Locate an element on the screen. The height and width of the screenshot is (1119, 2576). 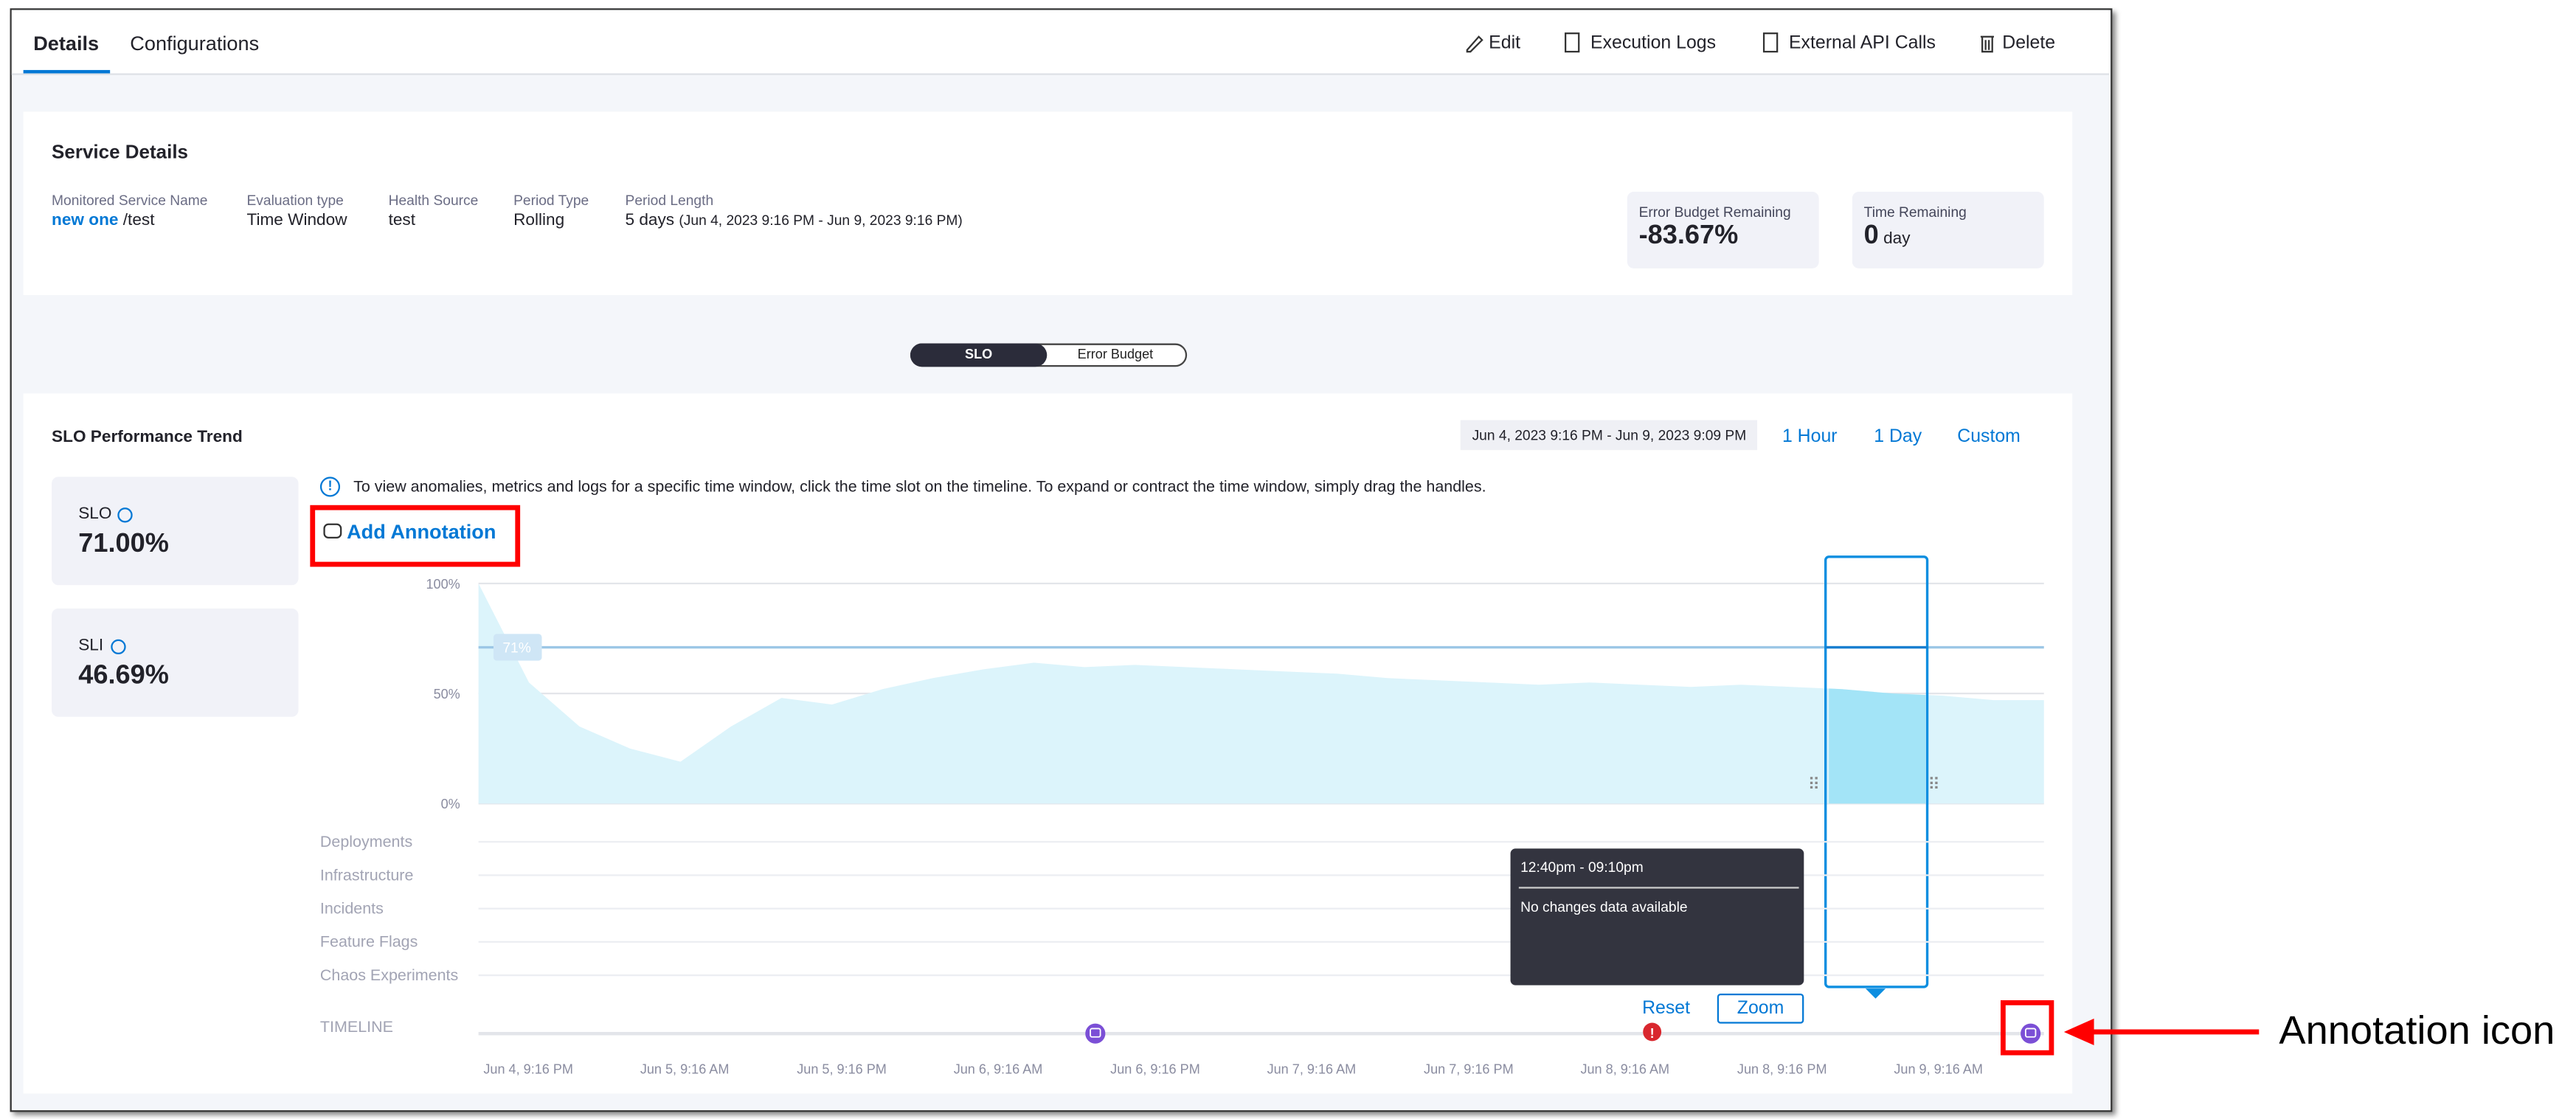
field-label: Health Source is located at coordinates (434, 200).